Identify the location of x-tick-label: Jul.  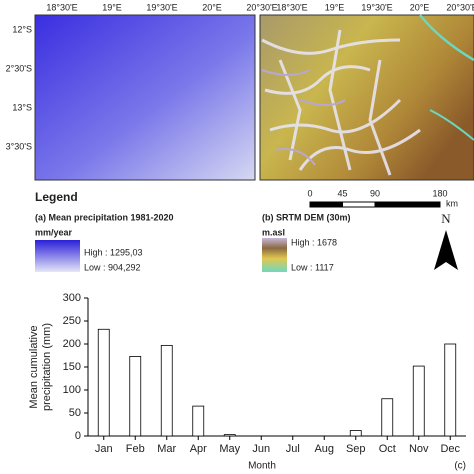
(293, 449).